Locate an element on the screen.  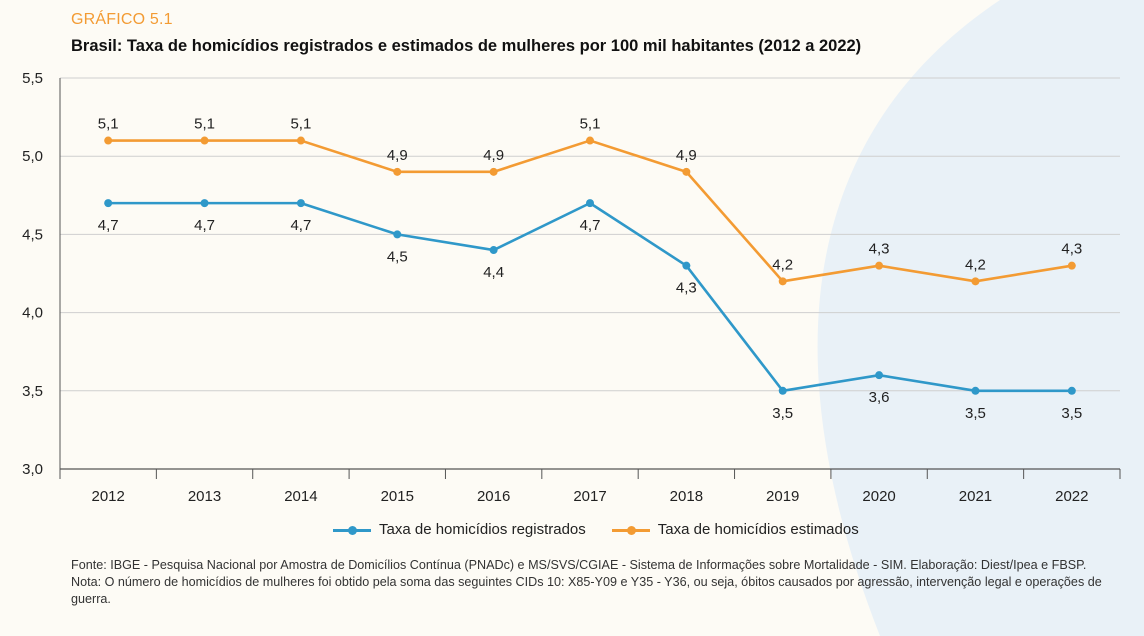
x-tick-label: 2022 is located at coordinates (1071, 496).